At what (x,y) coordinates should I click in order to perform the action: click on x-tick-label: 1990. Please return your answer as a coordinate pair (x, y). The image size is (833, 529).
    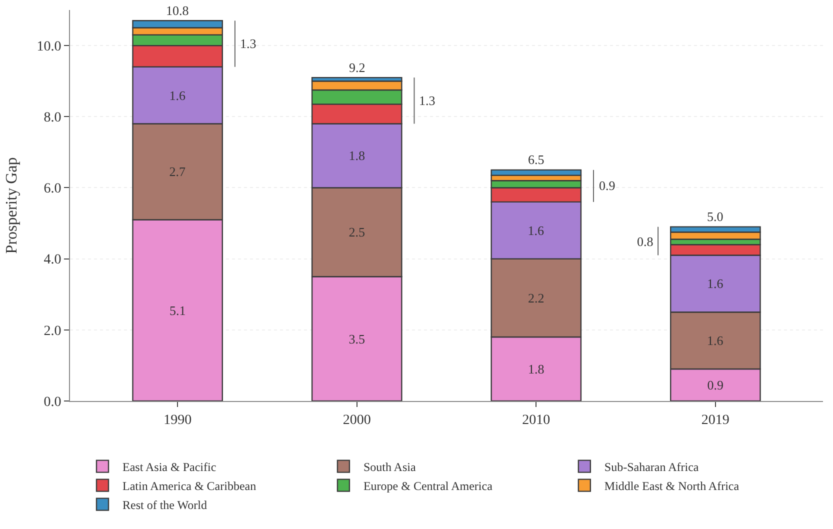
    Looking at the image, I should click on (178, 420).